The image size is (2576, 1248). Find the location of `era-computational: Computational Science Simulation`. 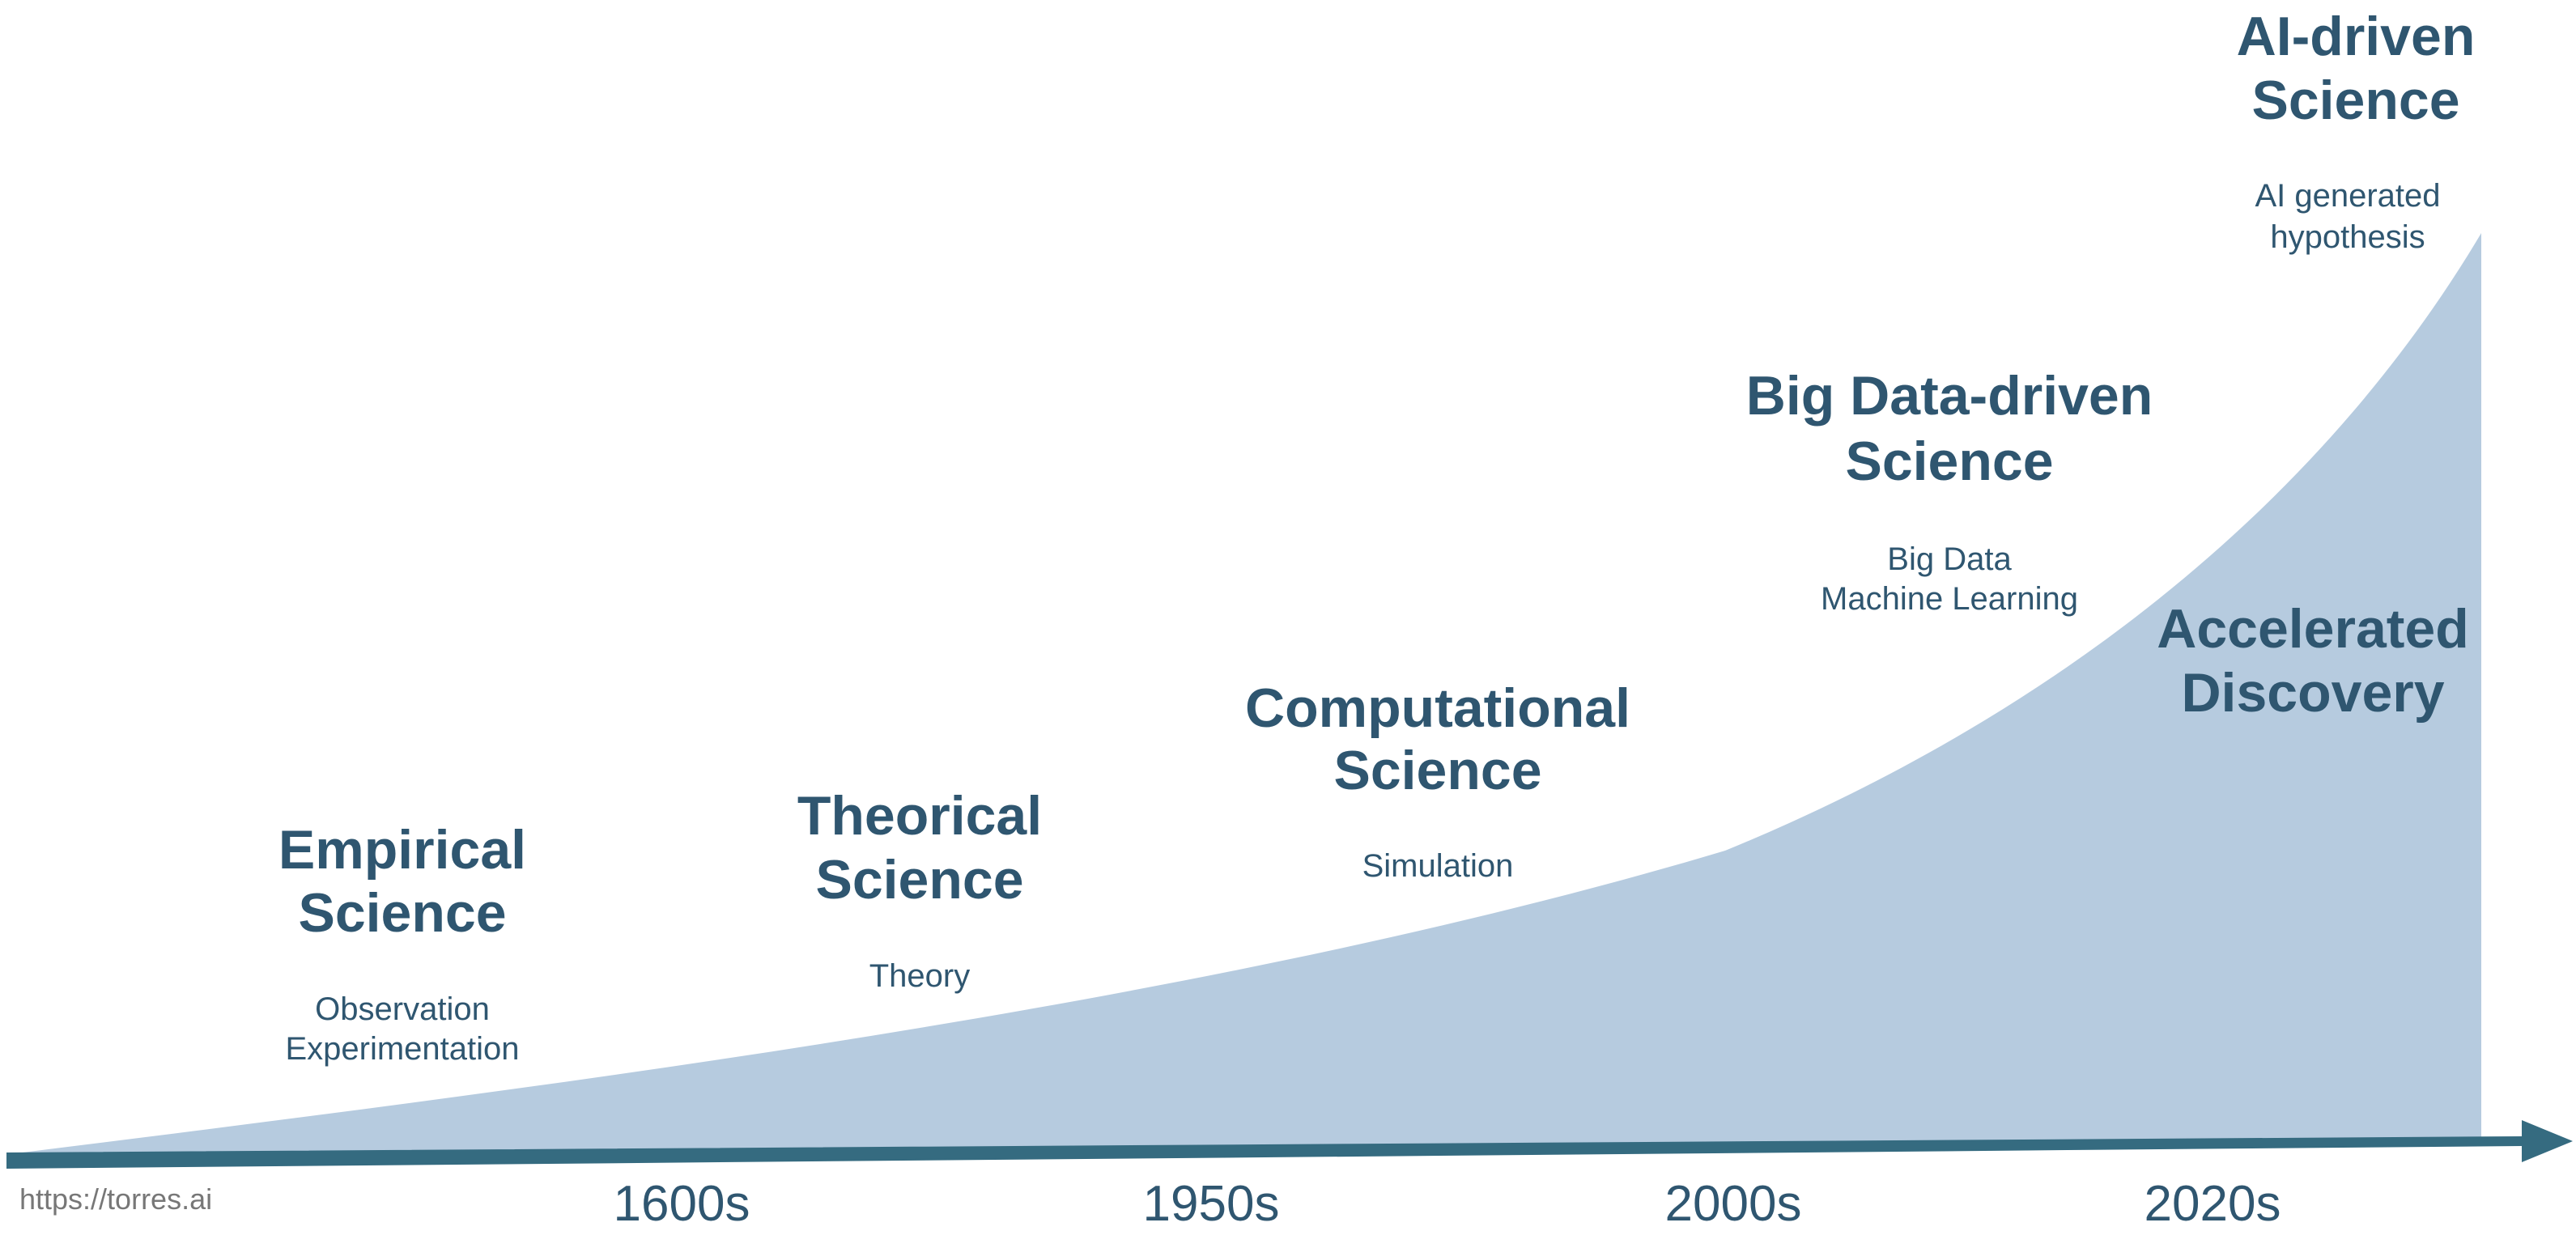

era-computational: Computational Science Simulation is located at coordinates (1437, 780).